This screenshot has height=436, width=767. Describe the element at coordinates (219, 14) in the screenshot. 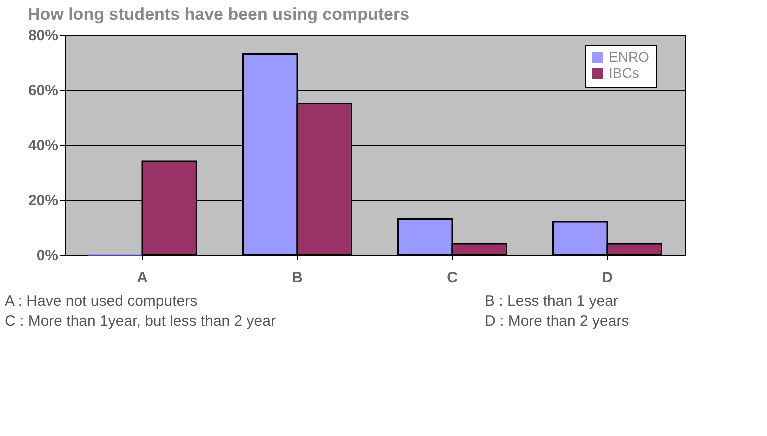

I see `chart-title: How long students have been using computers` at that location.